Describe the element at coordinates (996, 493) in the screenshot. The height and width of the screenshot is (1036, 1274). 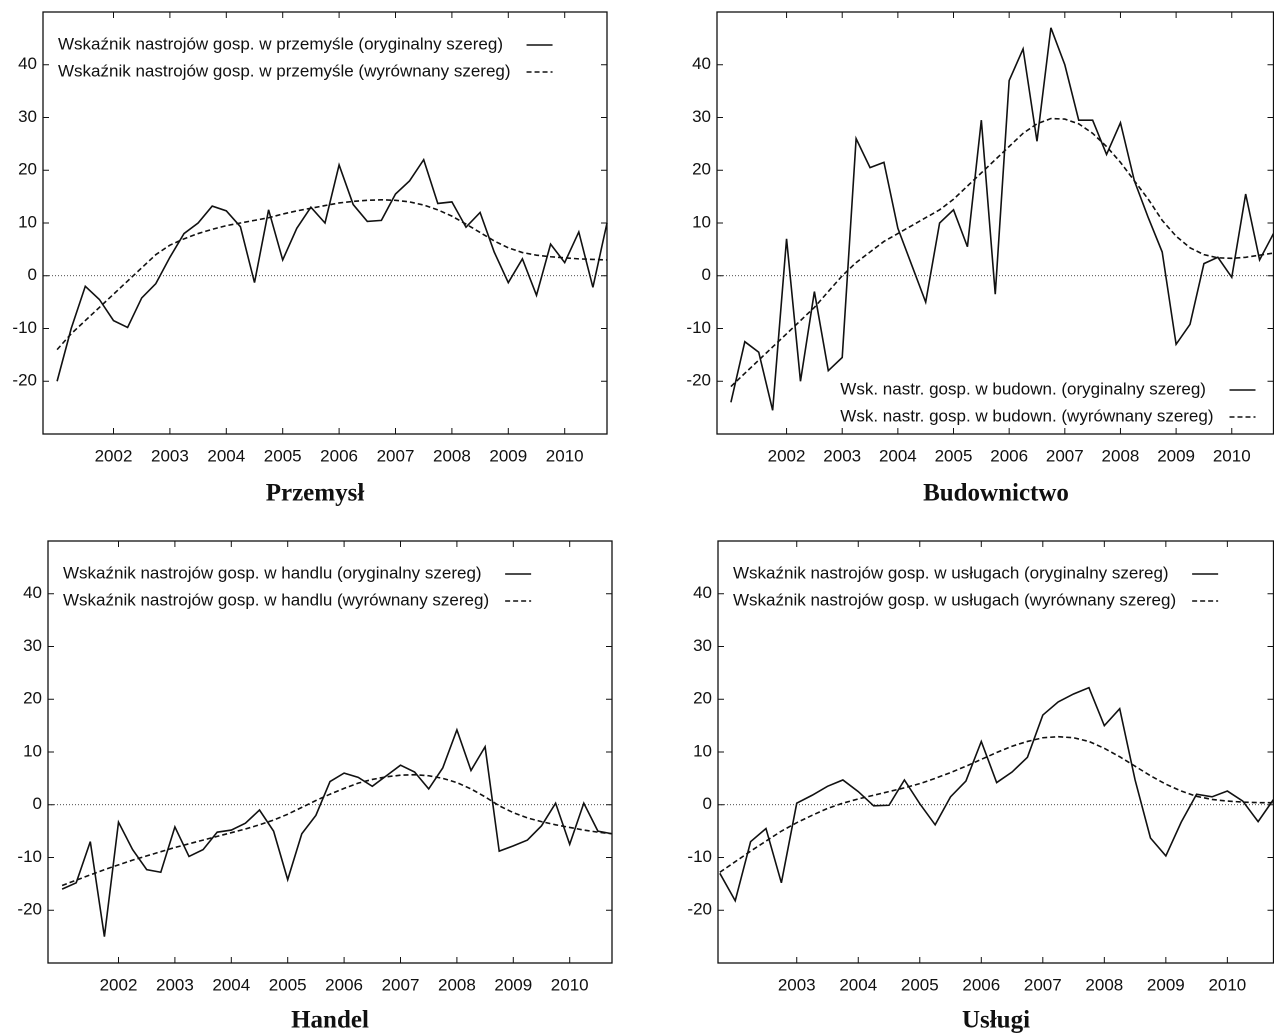
I see `chart-title: Budownictwo` at that location.